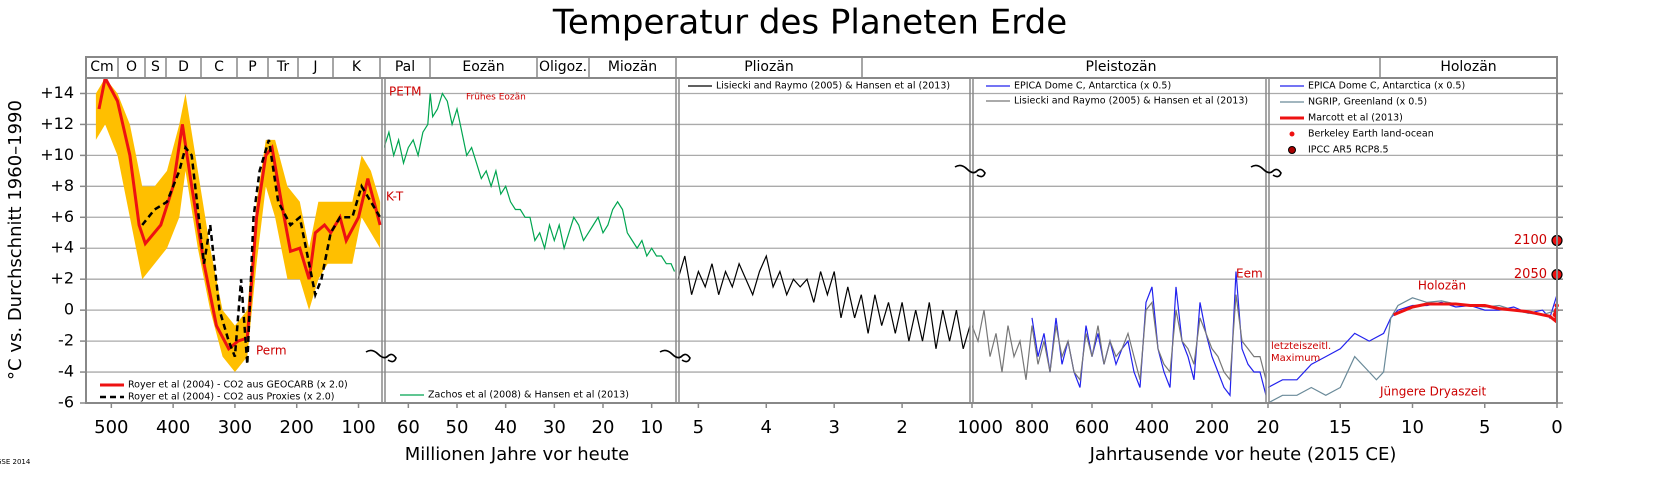  What do you see at coordinates (632, 67) in the screenshot?
I see `period-label: Miozän` at bounding box center [632, 67].